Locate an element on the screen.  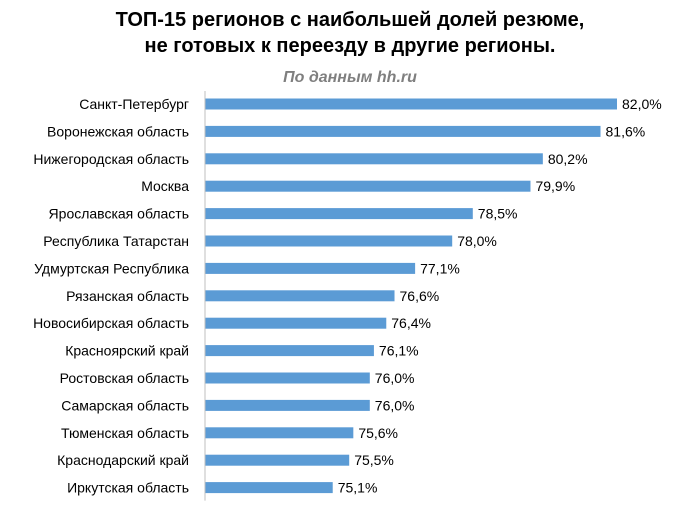
data-label: 82,0% is located at coordinates (642, 104).